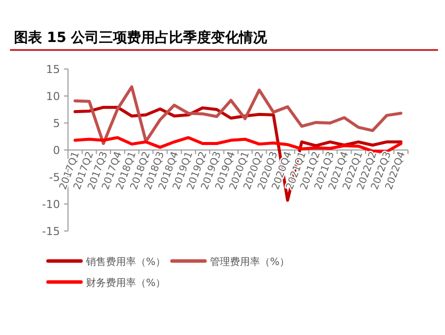  I want to click on legend-label: 销售费用率（%）, so click(125, 262).